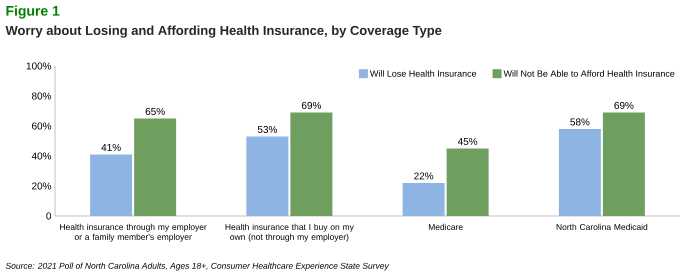 The height and width of the screenshot is (276, 700). What do you see at coordinates (33, 12) in the screenshot?
I see `chart-title: Figure 1` at bounding box center [33, 12].